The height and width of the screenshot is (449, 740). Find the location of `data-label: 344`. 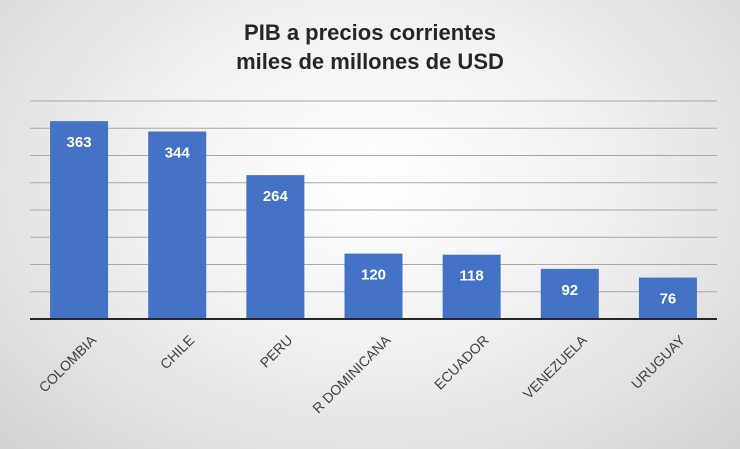

data-label: 344 is located at coordinates (178, 153).